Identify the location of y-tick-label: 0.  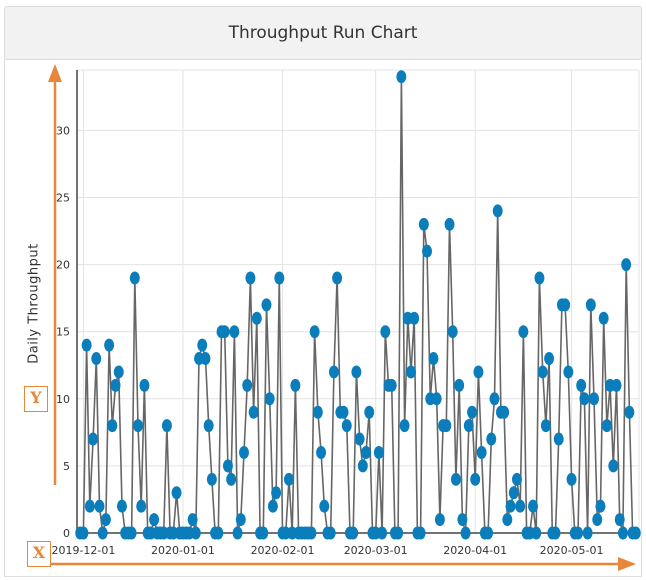
(66, 533).